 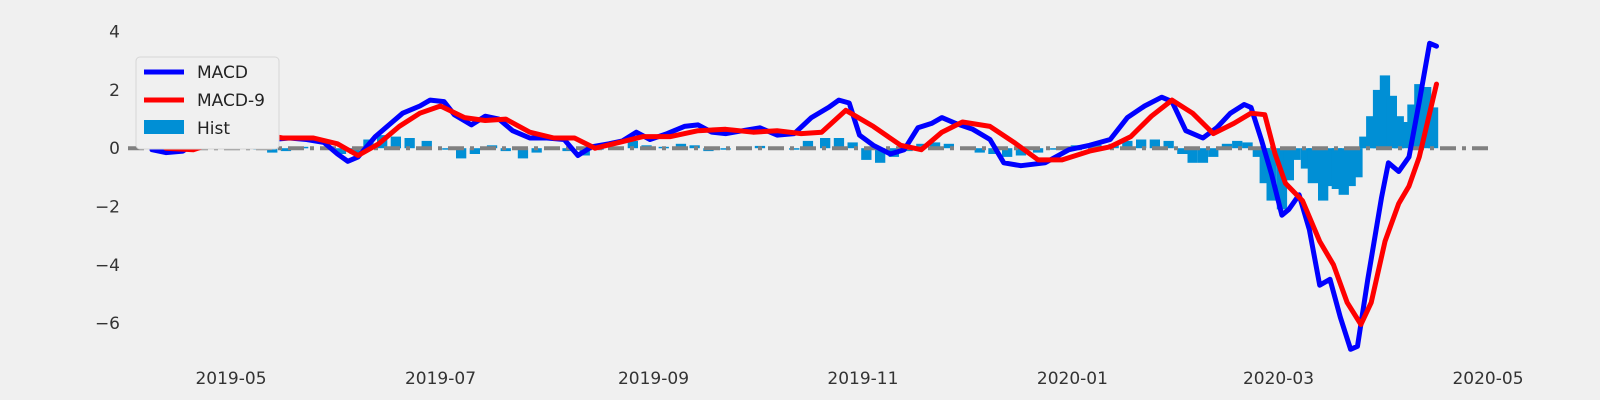 I want to click on legend-swatch-hist, so click(x=164, y=127).